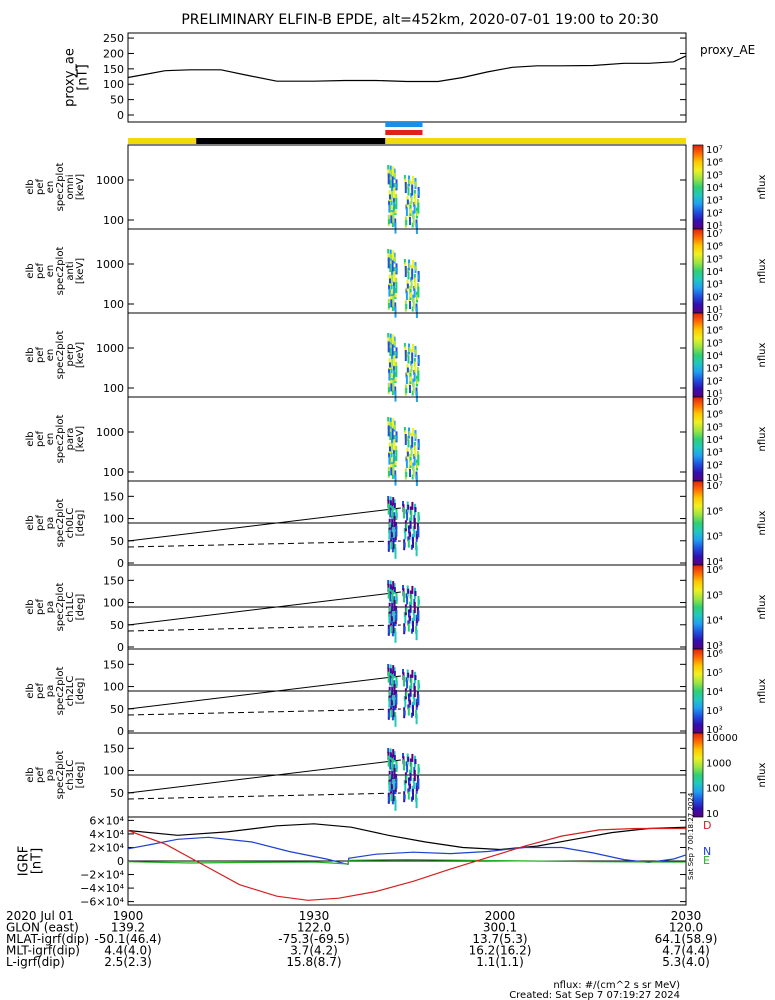  I want to click on proxy-ae-y-tick-label: 250, so click(113, 38).